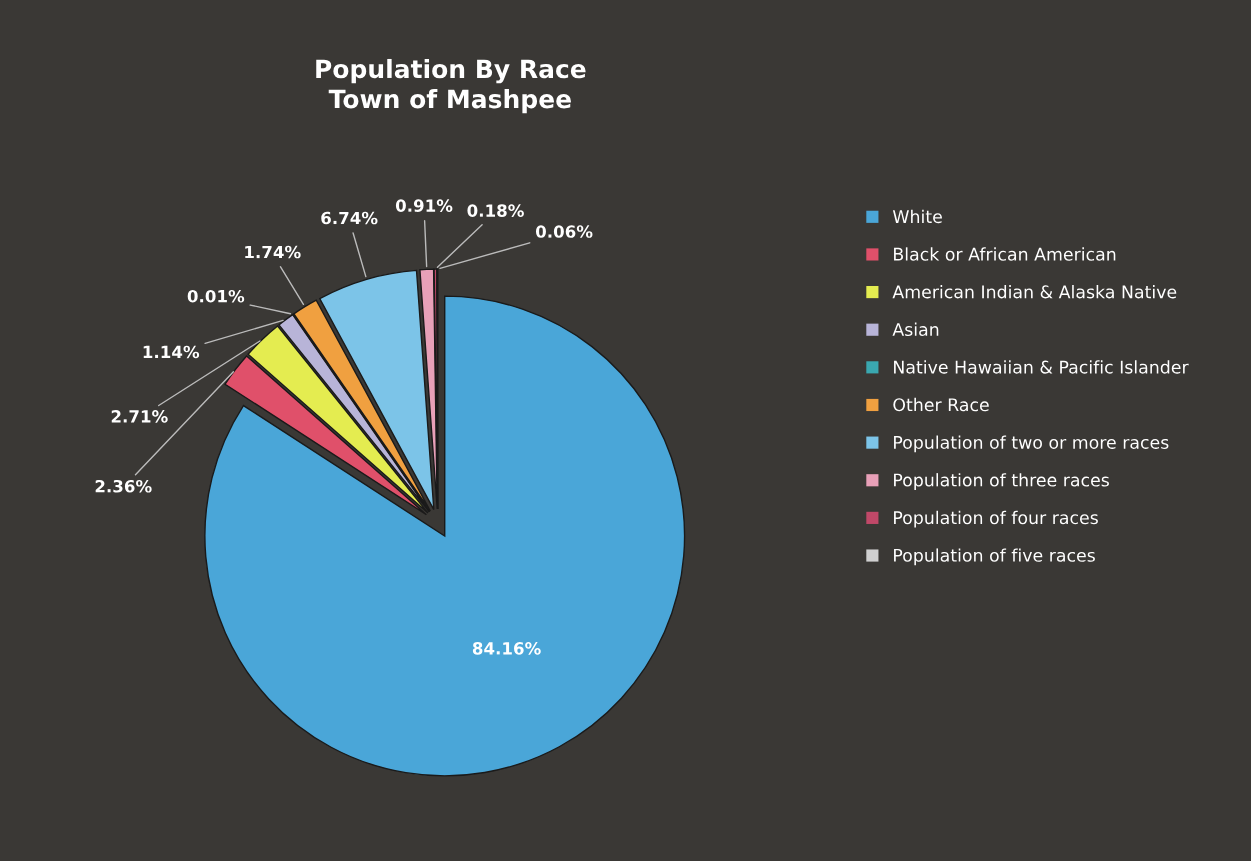  I want to click on legend-label: American Indian & Alaska Native, so click(1034, 291).